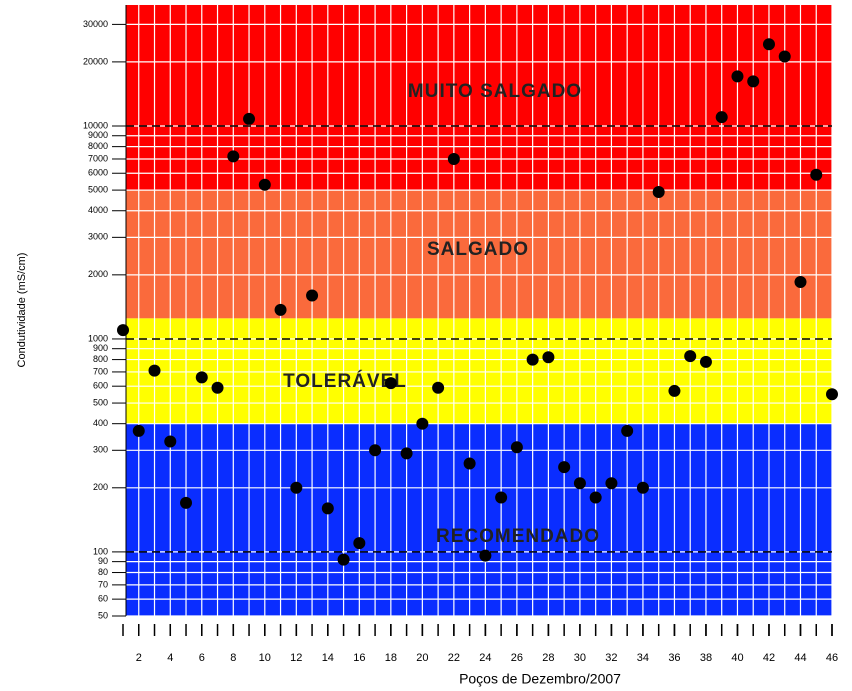 Image resolution: width=852 pixels, height=691 pixels. I want to click on x-axis-title: Poços de Dezembro/2007, so click(540, 679).